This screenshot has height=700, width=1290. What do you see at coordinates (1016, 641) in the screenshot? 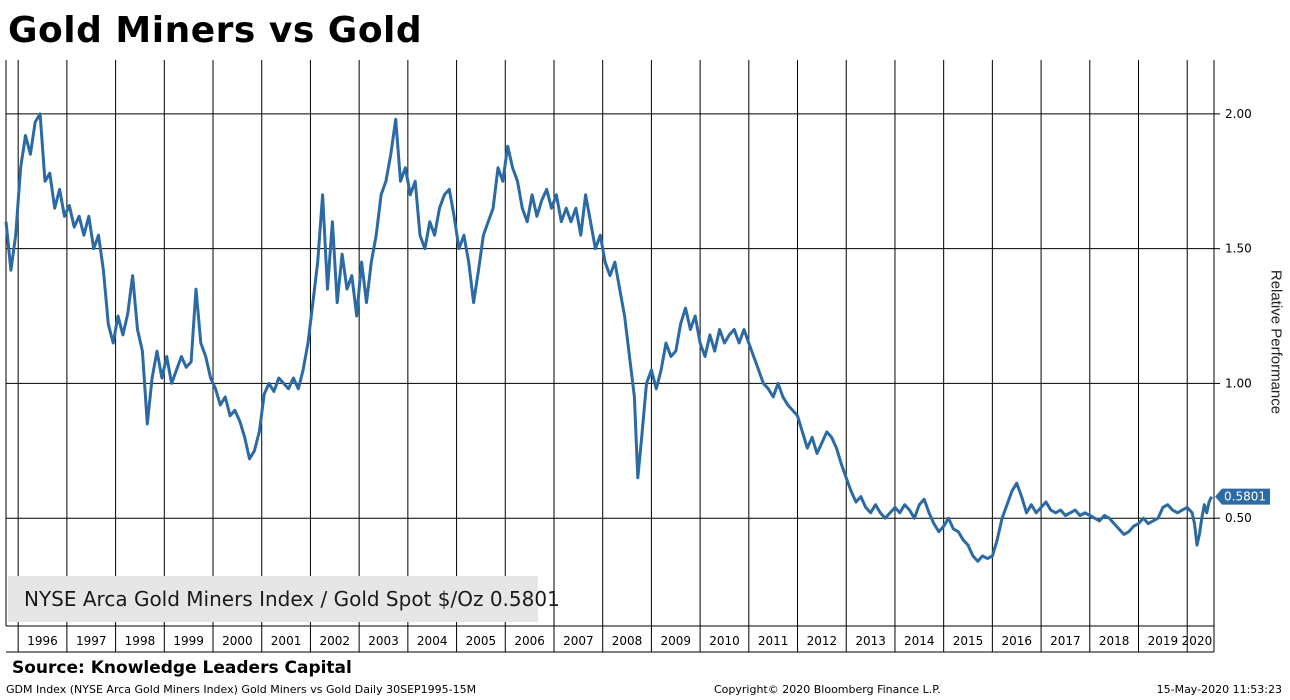
I see `x-tick-label: 2016` at bounding box center [1016, 641].